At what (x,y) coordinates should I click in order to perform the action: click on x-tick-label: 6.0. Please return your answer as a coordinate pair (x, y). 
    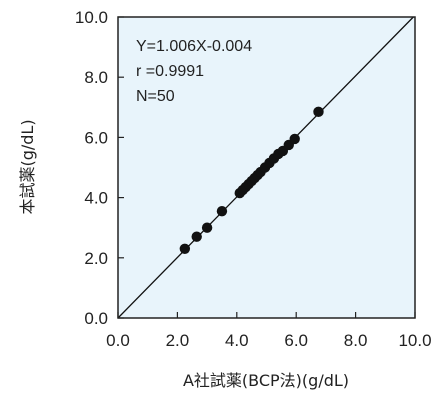
    Looking at the image, I should click on (296, 340).